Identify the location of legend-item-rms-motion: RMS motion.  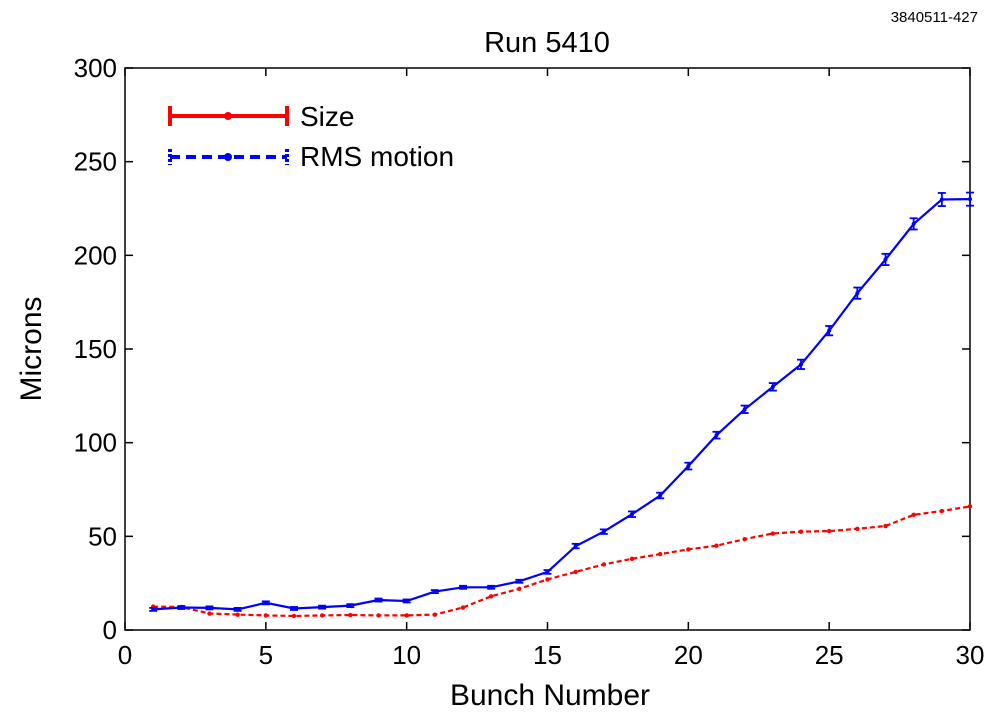
(311, 156).